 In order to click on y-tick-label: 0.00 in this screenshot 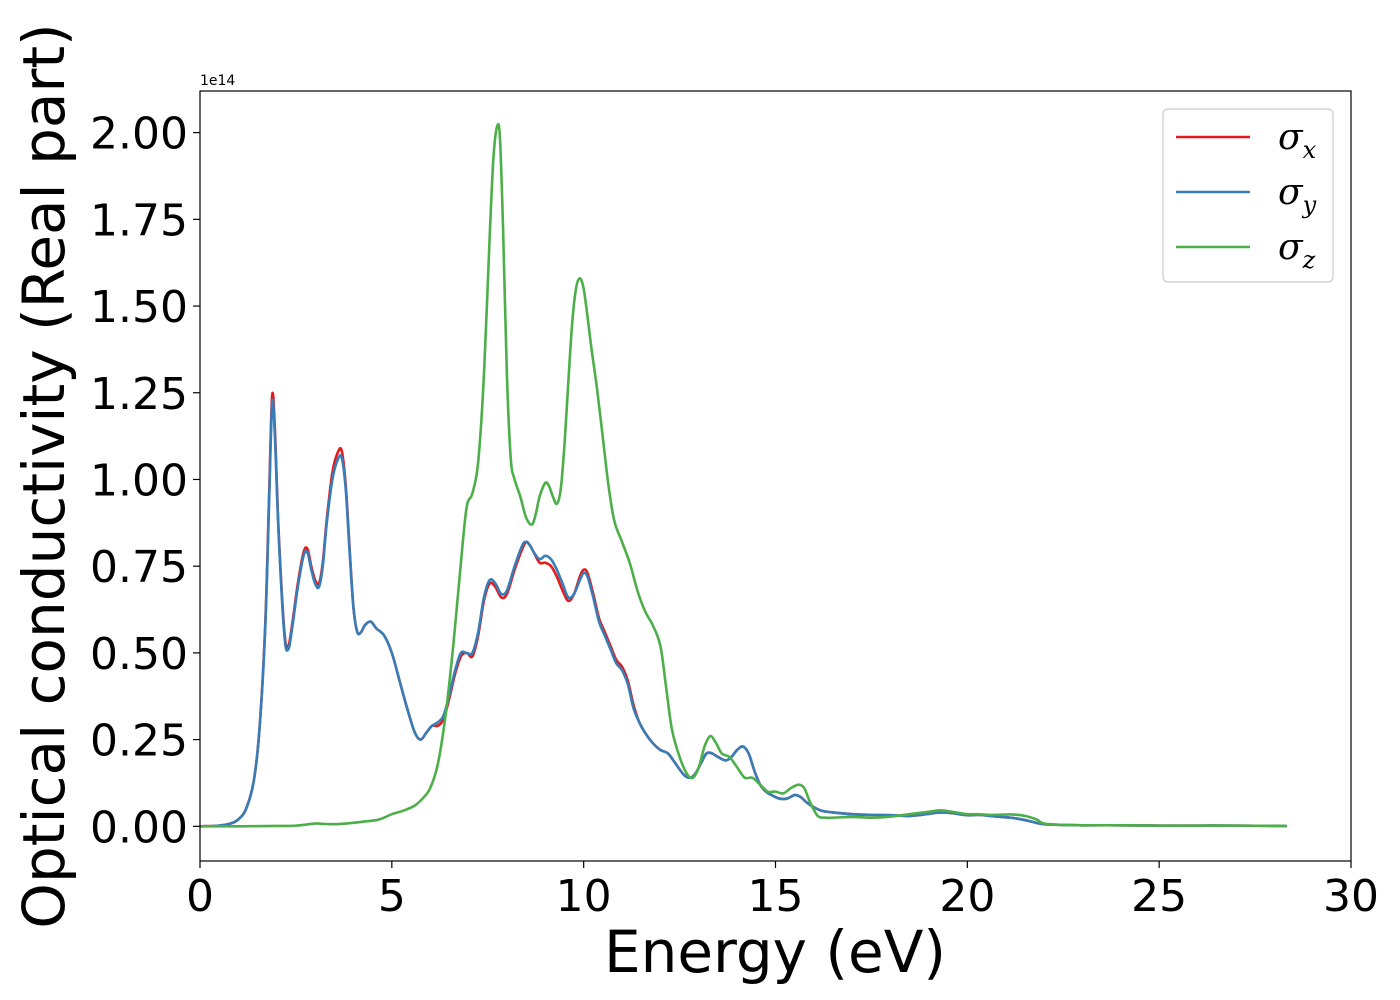, I will do `click(139, 827)`.